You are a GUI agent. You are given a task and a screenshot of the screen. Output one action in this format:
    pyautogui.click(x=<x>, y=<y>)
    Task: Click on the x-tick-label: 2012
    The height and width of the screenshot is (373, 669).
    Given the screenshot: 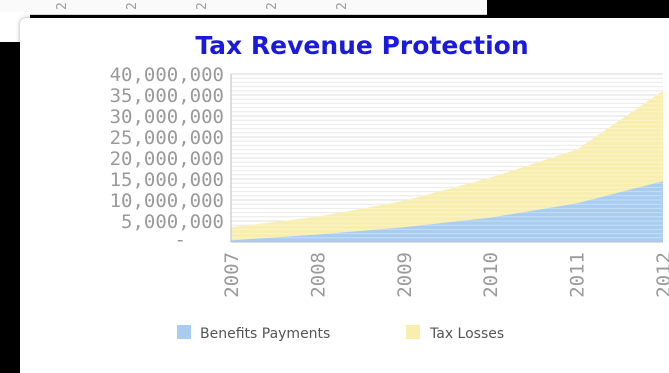 What is the action you would take?
    pyautogui.click(x=661, y=275)
    